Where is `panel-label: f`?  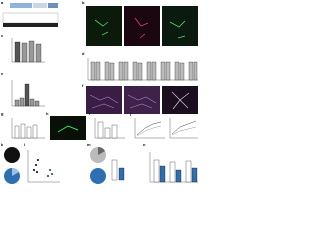
panel-label: f is located at coordinates (83, 85).